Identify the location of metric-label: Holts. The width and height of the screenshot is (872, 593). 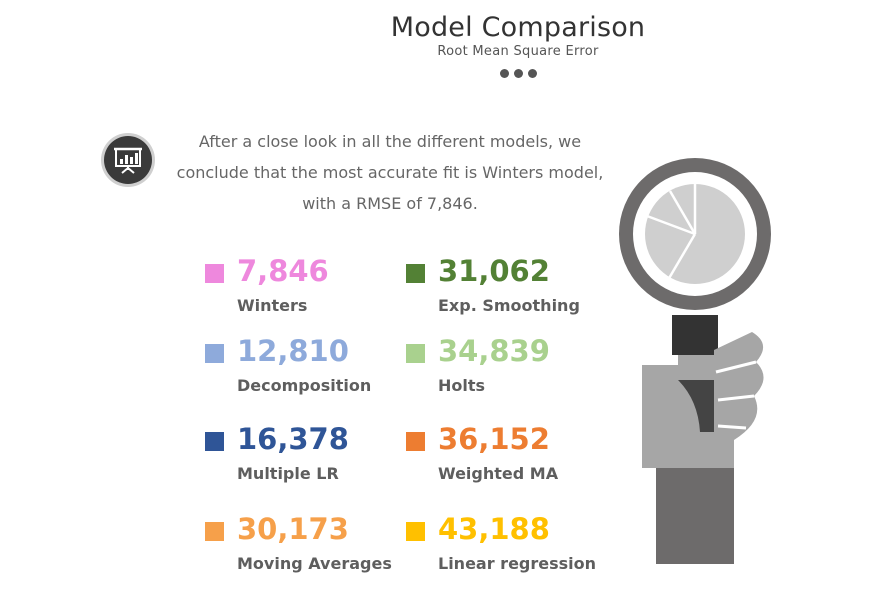
(462, 385).